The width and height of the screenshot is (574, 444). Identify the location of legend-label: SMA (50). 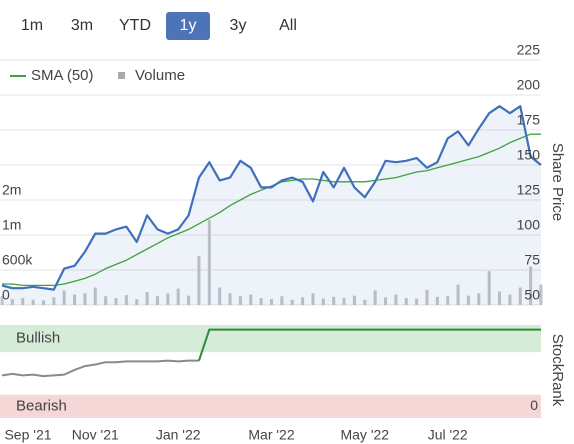
(62, 75).